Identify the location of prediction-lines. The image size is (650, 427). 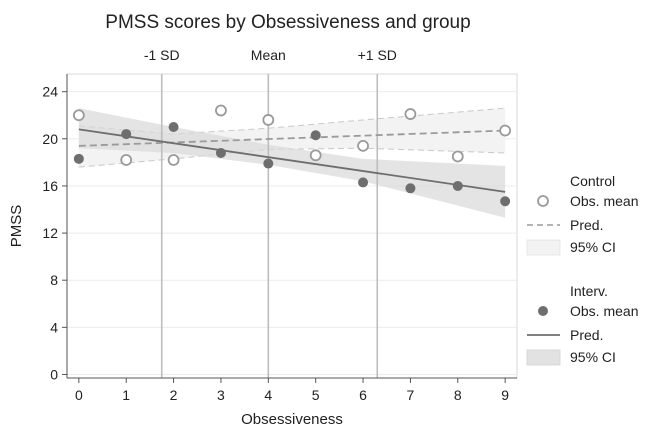
(292, 160).